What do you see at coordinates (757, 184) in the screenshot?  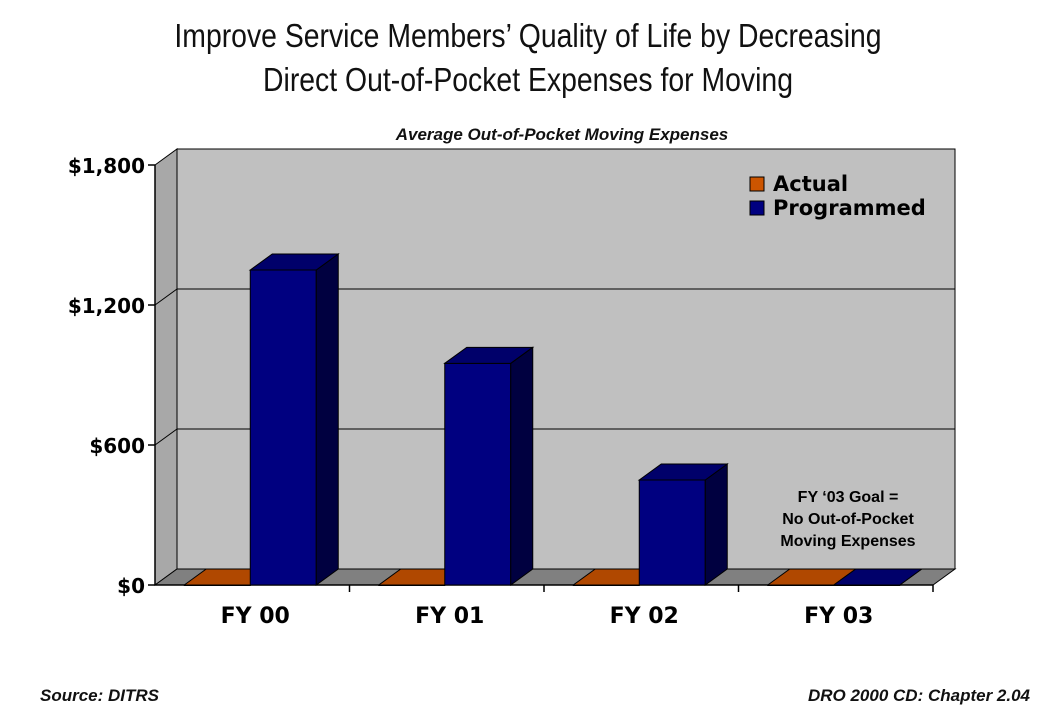 I see `legend-swatch-actual` at bounding box center [757, 184].